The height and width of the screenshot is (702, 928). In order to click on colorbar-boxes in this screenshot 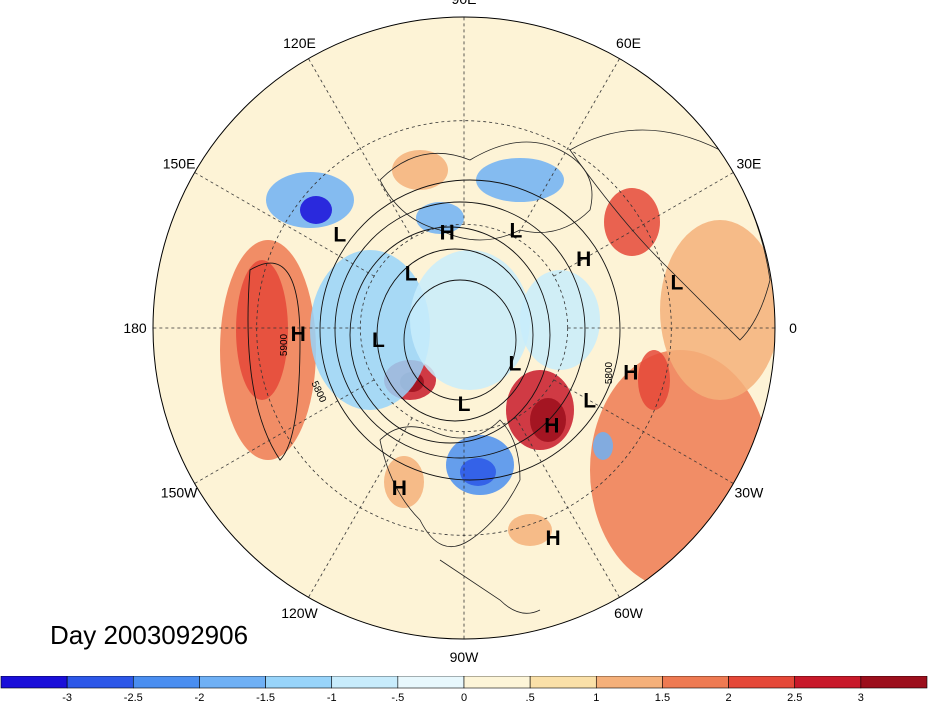, I will do `click(464, 682)`.